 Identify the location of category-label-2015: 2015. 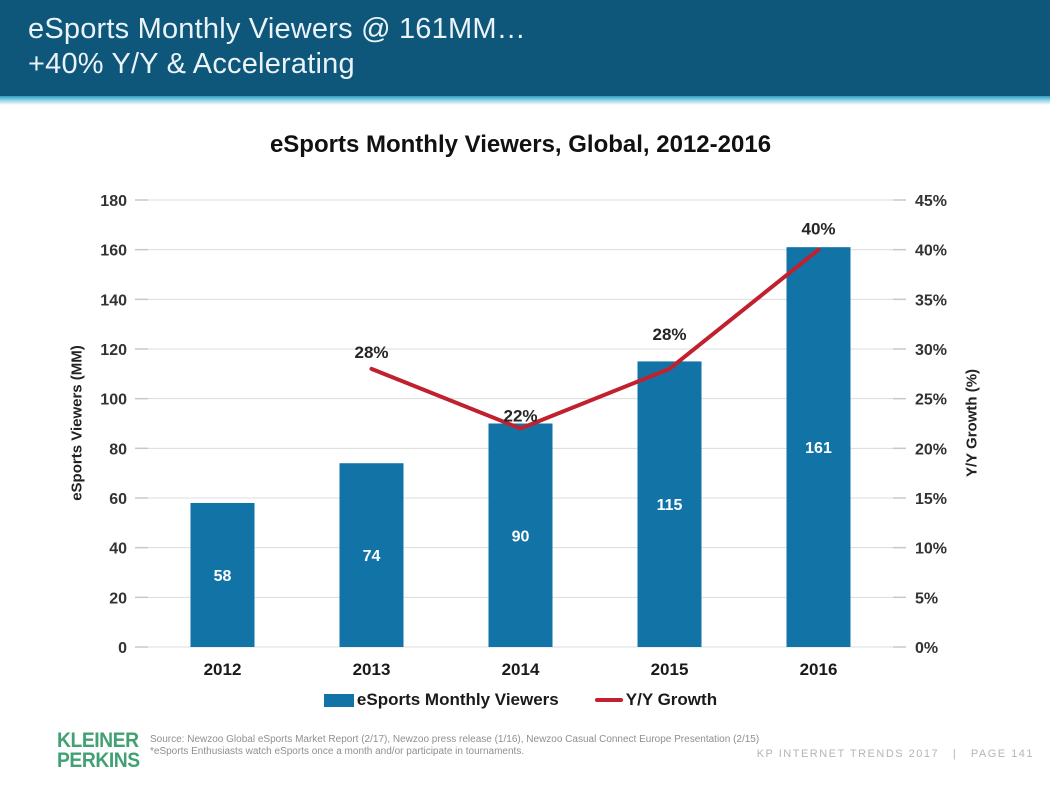
(670, 669).